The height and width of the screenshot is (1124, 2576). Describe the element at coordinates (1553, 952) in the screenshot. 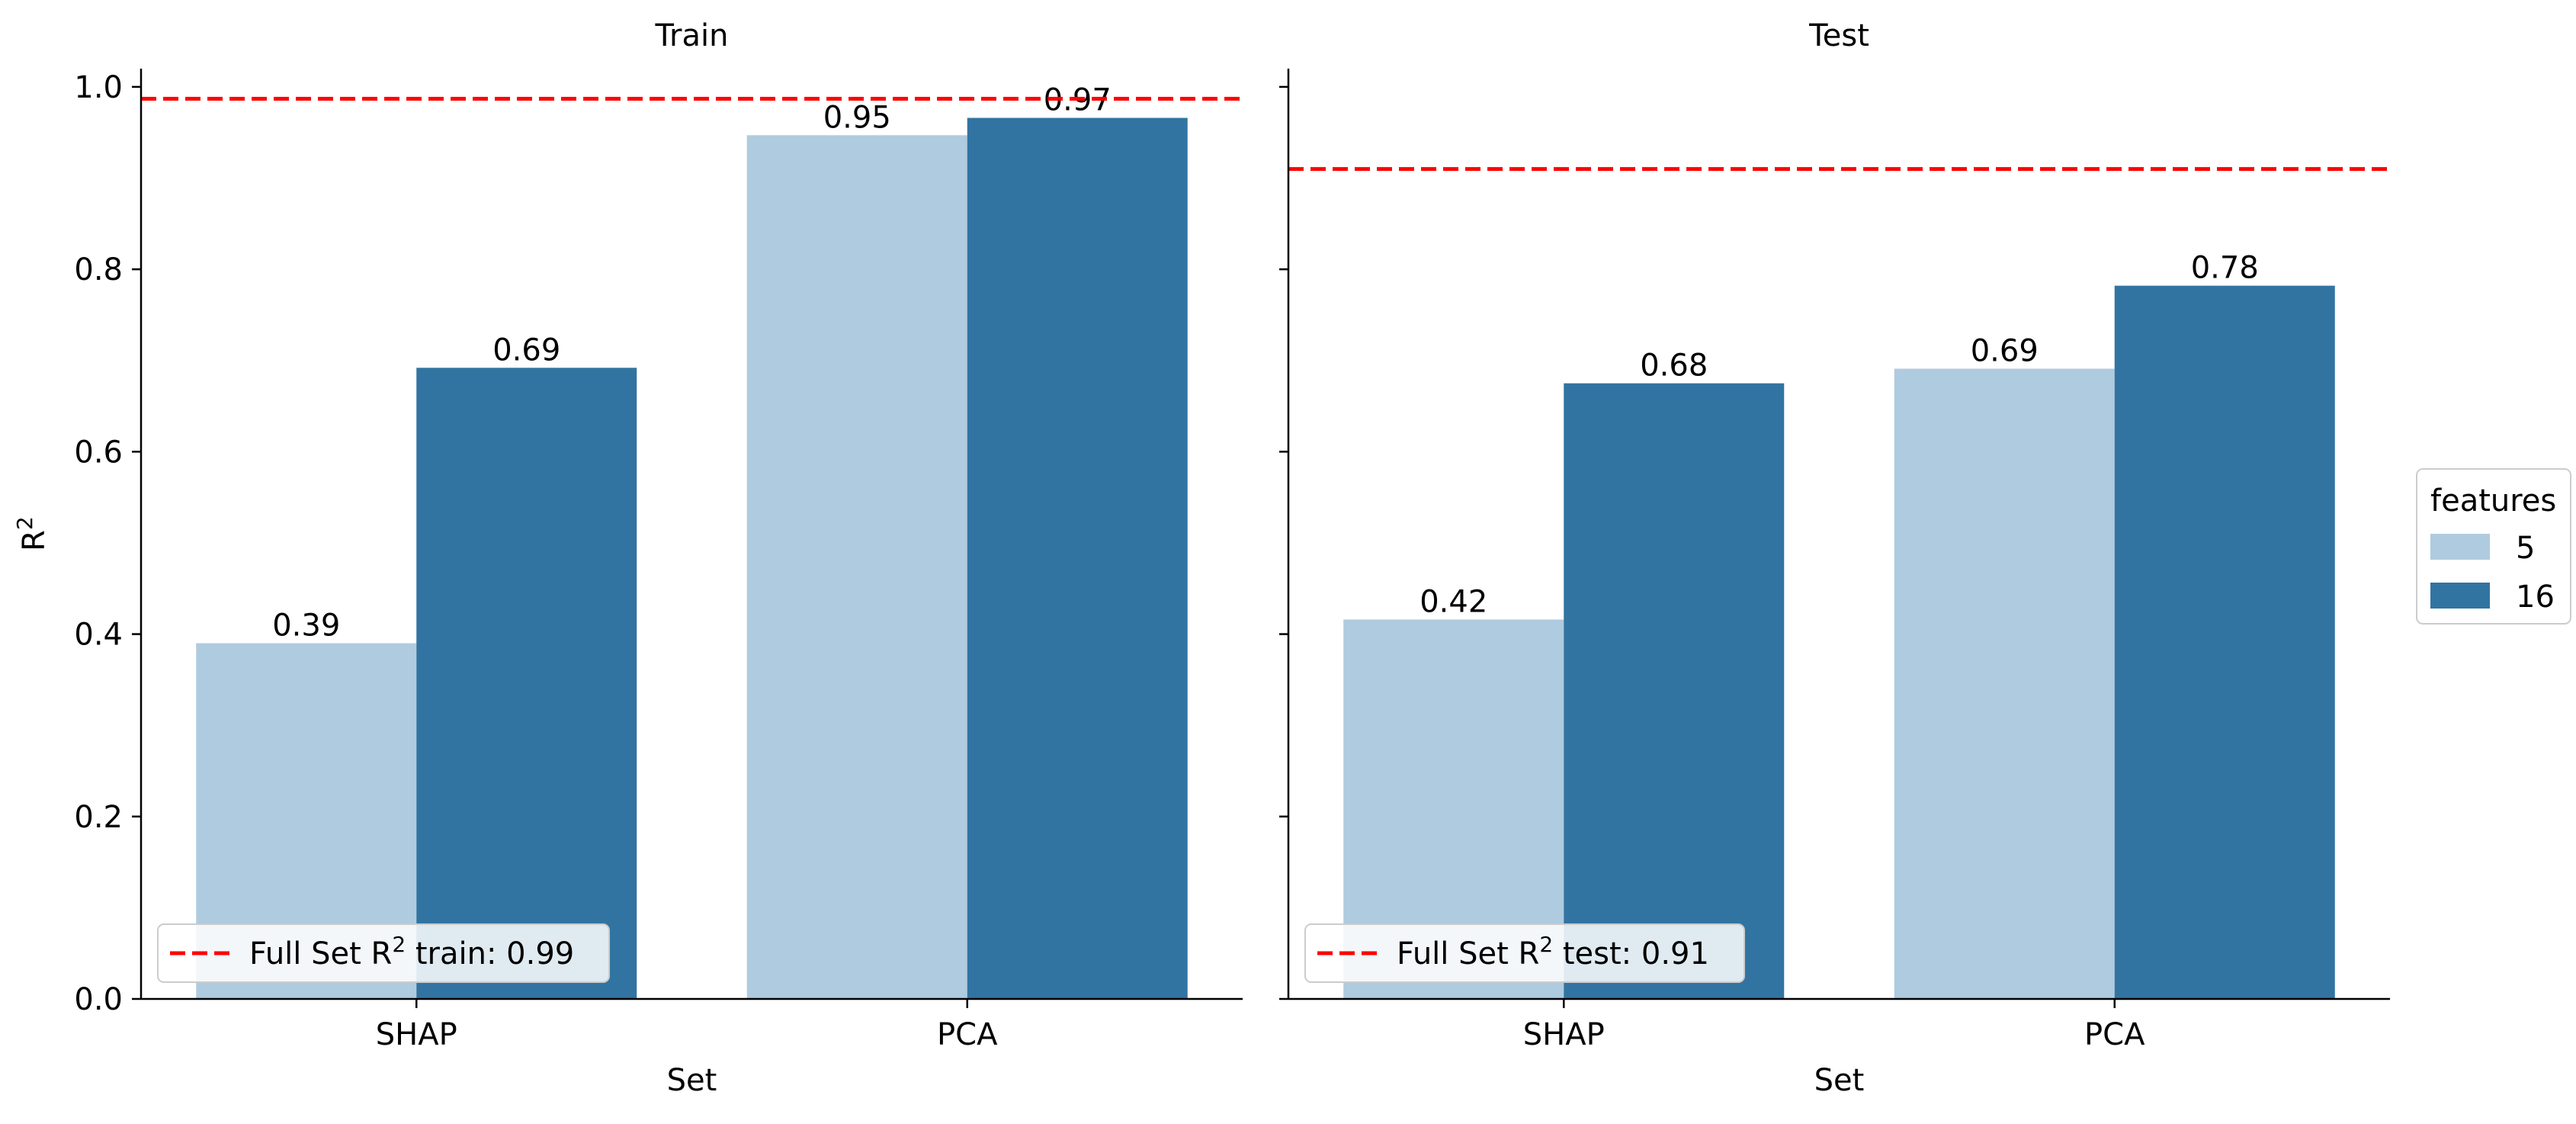

I see `reference-legend-label: Full Set R2 test: 0.91` at that location.